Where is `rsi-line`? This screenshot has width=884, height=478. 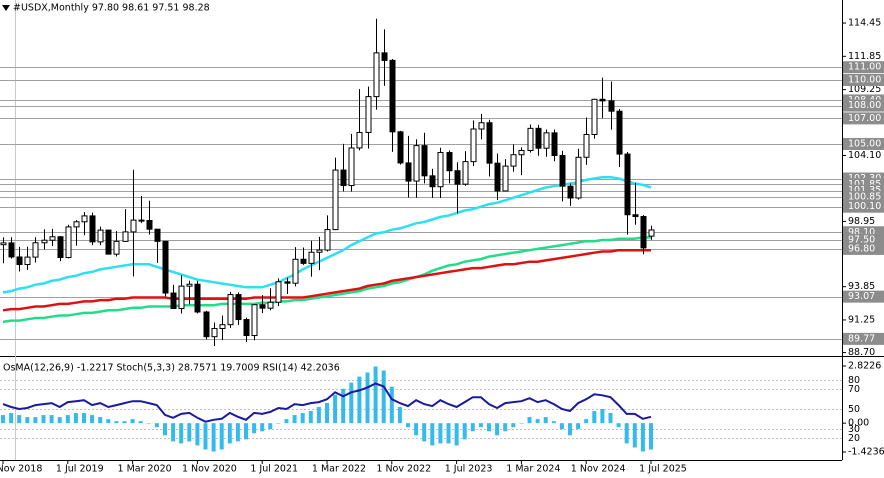
rsi-line is located at coordinates (327, 402).